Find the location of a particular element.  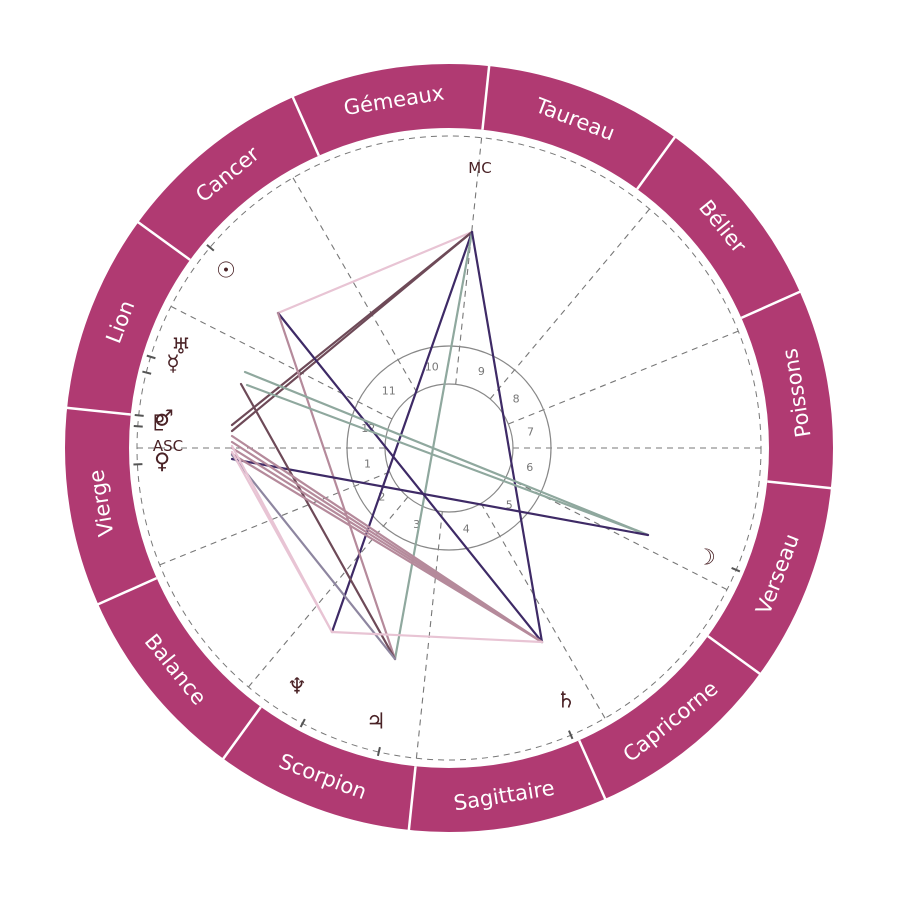

planet-neptune-icon: ♆ is located at coordinates (297, 687).